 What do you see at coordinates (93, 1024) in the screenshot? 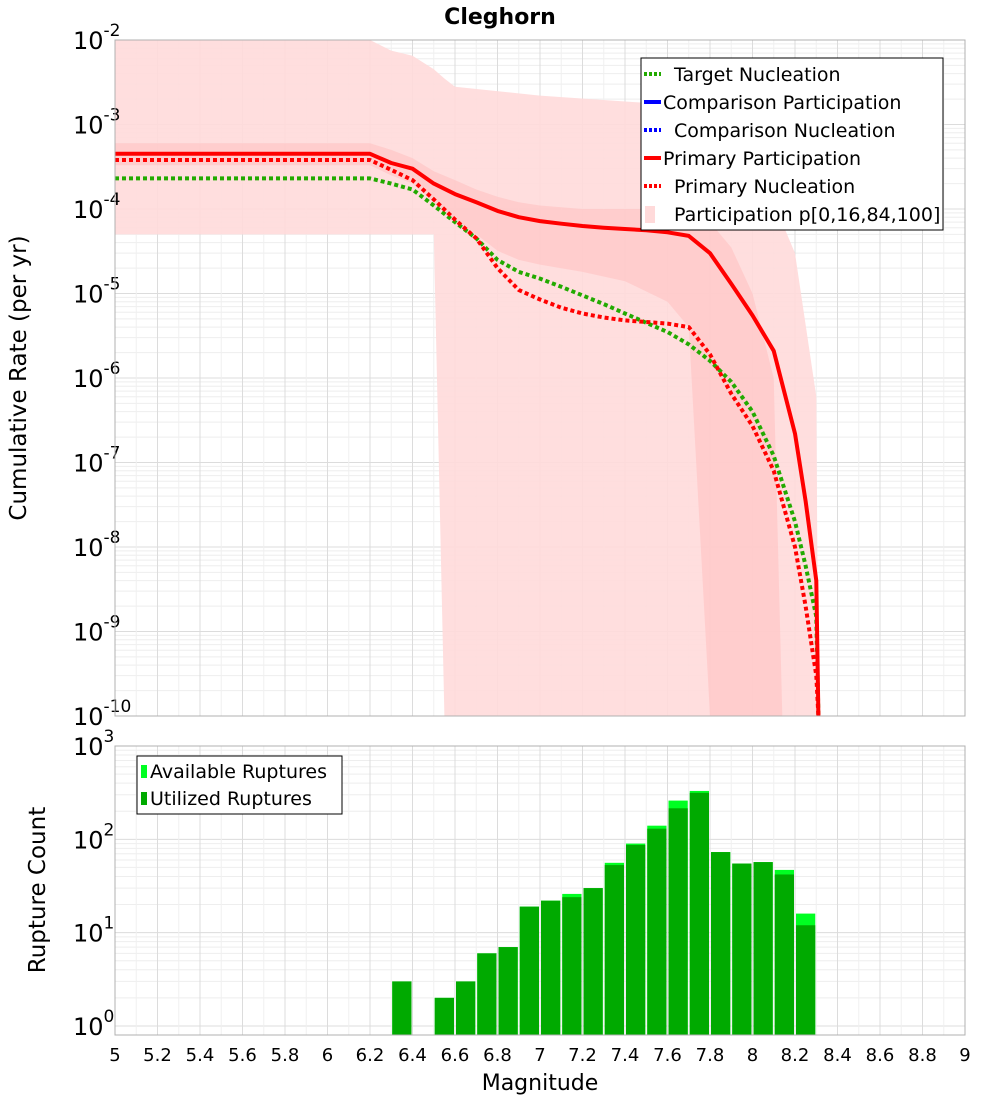
I see `bottom-y-tick-label: 10⁰` at bounding box center [93, 1024].